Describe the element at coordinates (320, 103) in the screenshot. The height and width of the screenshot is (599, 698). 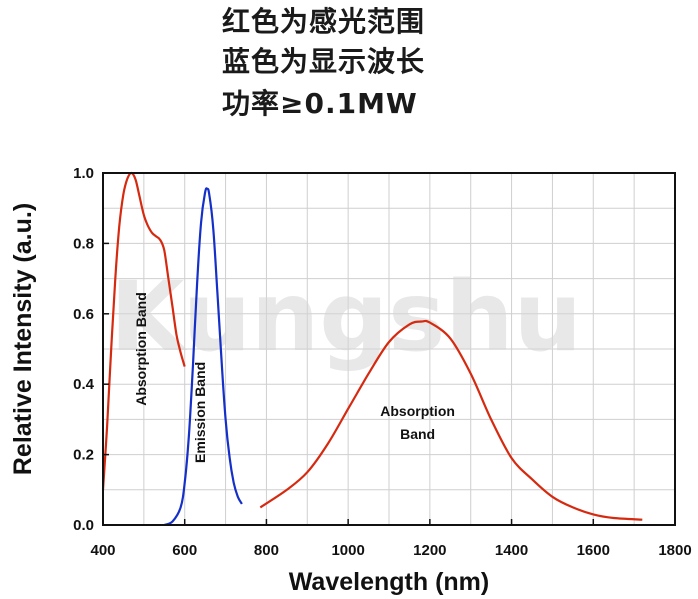
I see `header-line-3: 功率≥0.1MW` at that location.